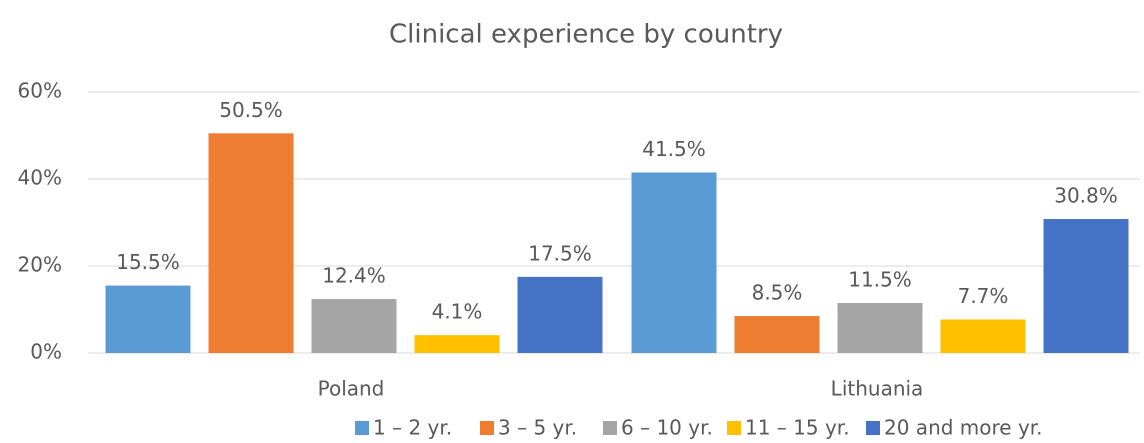 The height and width of the screenshot is (443, 1144). Describe the element at coordinates (797, 428) in the screenshot. I see `legend-label: 11 – 15 yr.` at that location.